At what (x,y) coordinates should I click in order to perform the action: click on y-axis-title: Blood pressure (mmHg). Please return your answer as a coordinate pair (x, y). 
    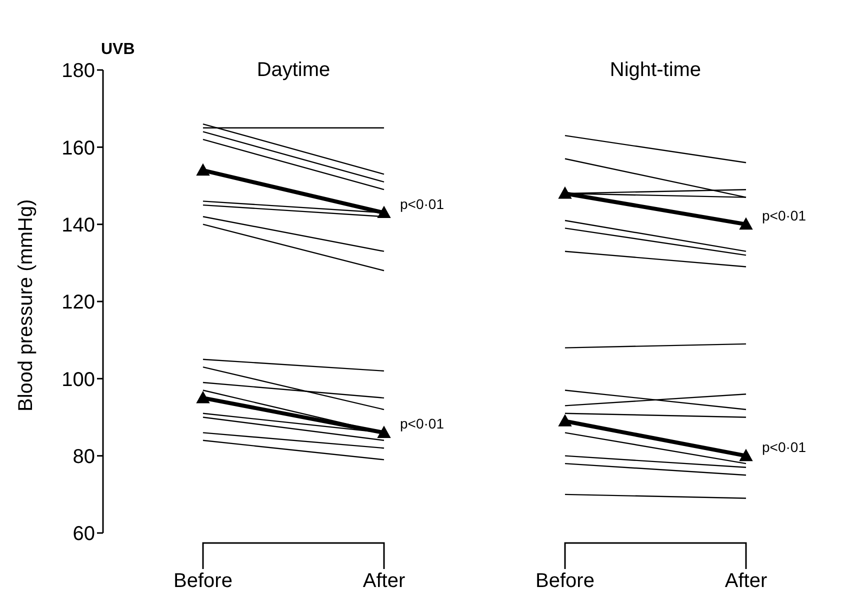
    Looking at the image, I should click on (26, 305).